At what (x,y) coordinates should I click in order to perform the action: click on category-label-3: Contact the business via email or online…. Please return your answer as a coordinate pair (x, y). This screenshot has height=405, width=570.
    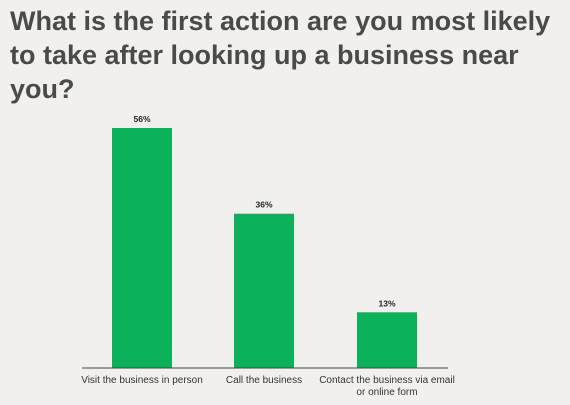
    Looking at the image, I should click on (387, 386).